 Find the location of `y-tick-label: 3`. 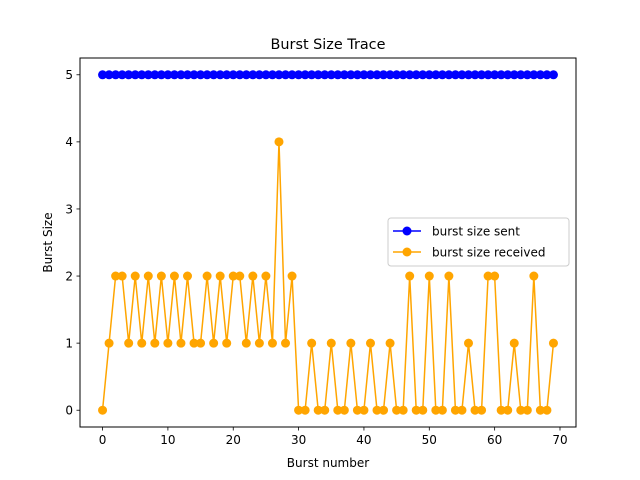

y-tick-label: 3 is located at coordinates (69, 209).